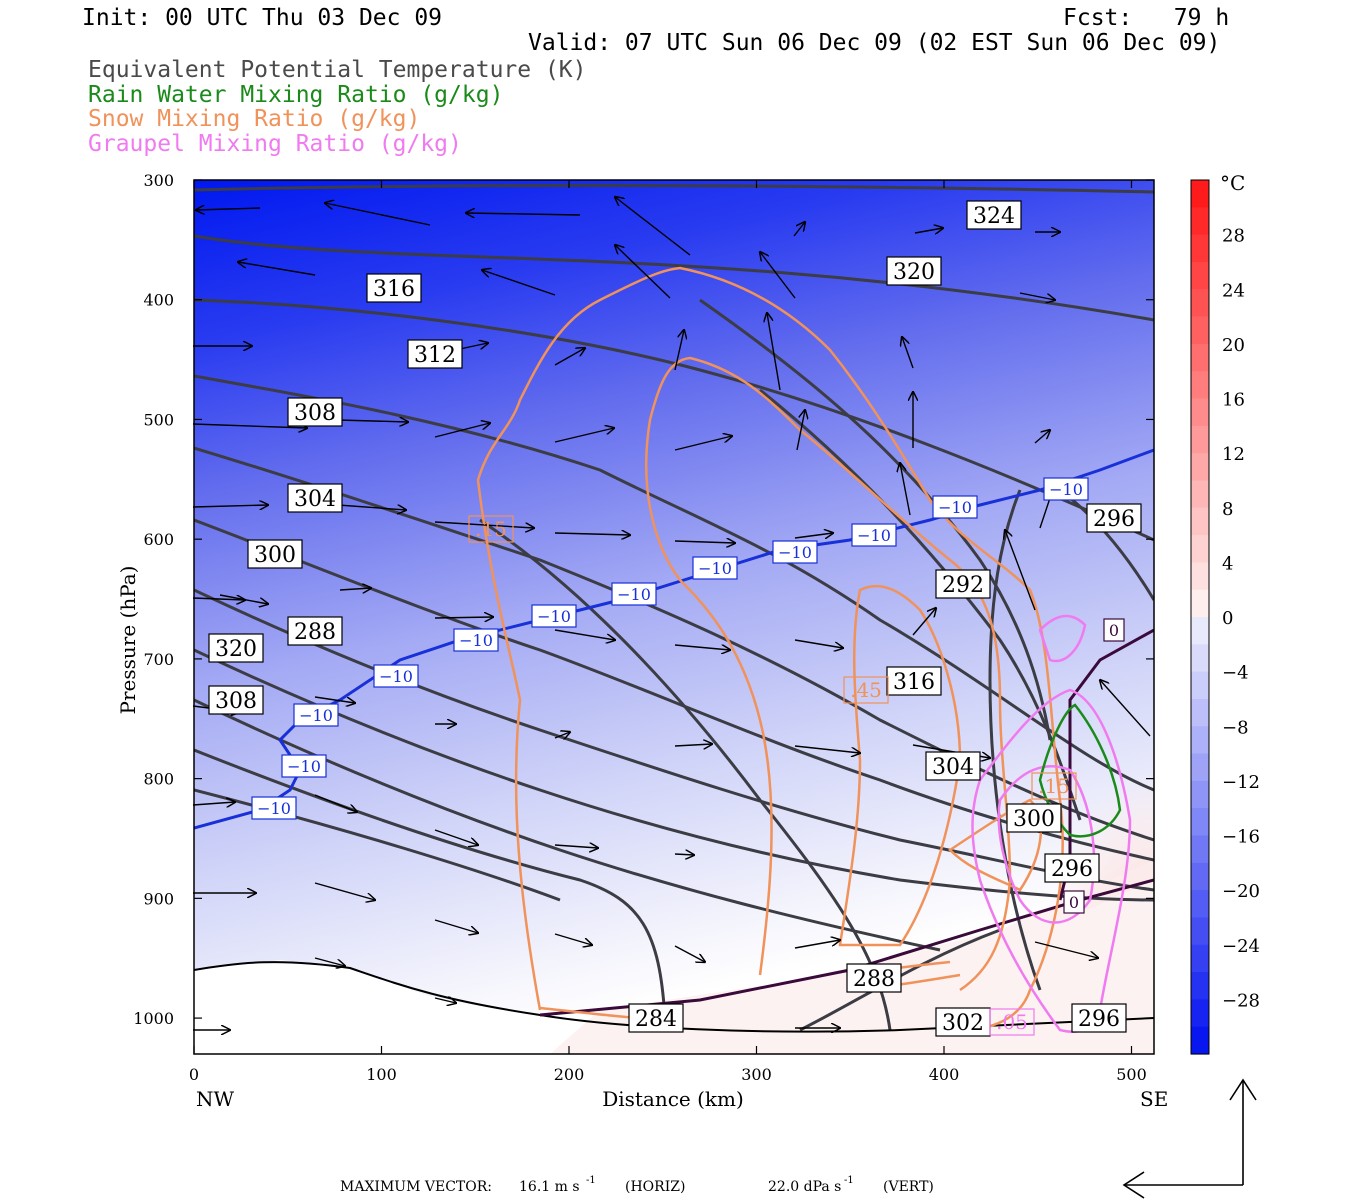 The image size is (1350, 1200). Describe the element at coordinates (569, 1074) in the screenshot. I see `x-tick-label: 200` at that location.